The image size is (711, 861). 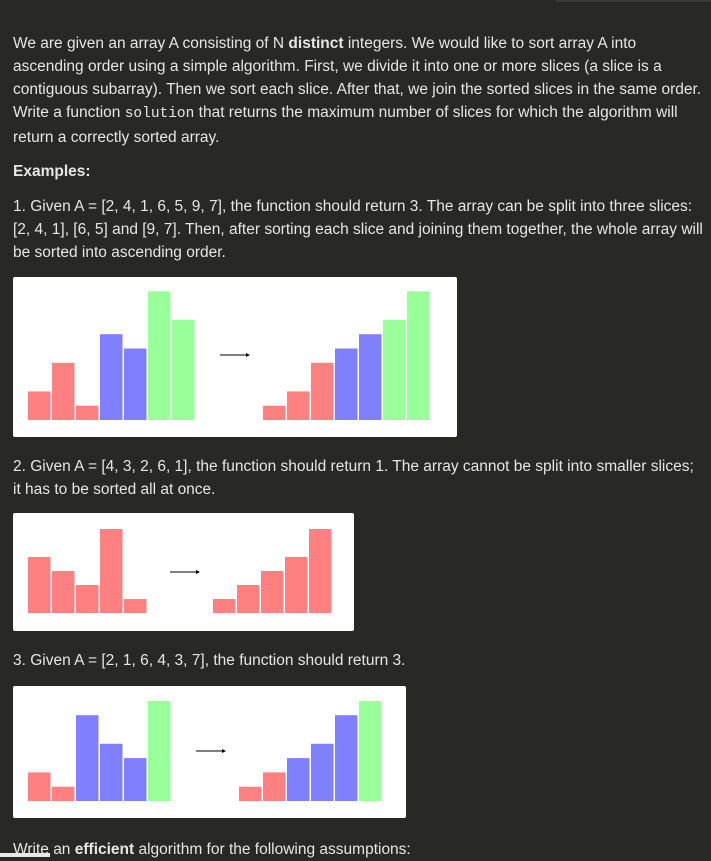 I want to click on footer-bold-efficient: efficient, so click(x=104, y=849).